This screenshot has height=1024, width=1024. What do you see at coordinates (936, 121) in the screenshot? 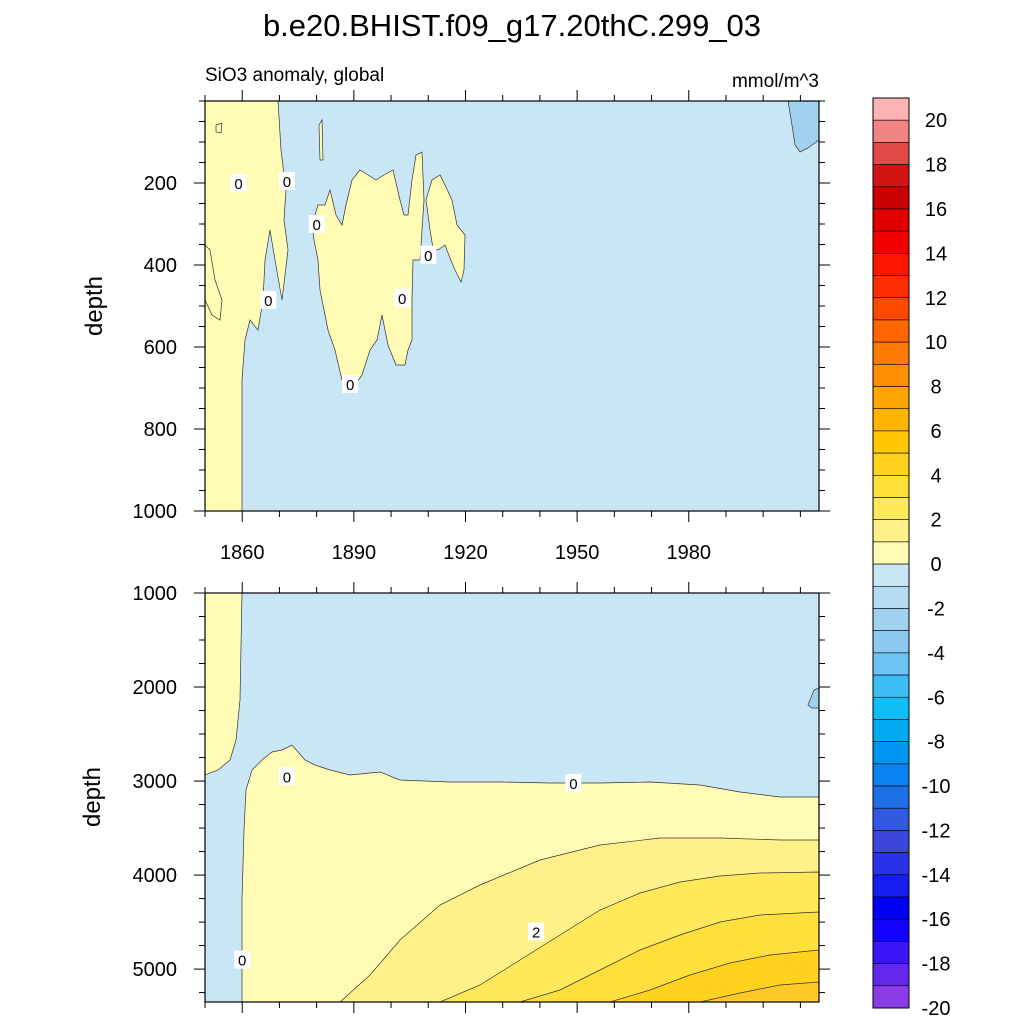
I see `colorbar-label: 20` at bounding box center [936, 121].